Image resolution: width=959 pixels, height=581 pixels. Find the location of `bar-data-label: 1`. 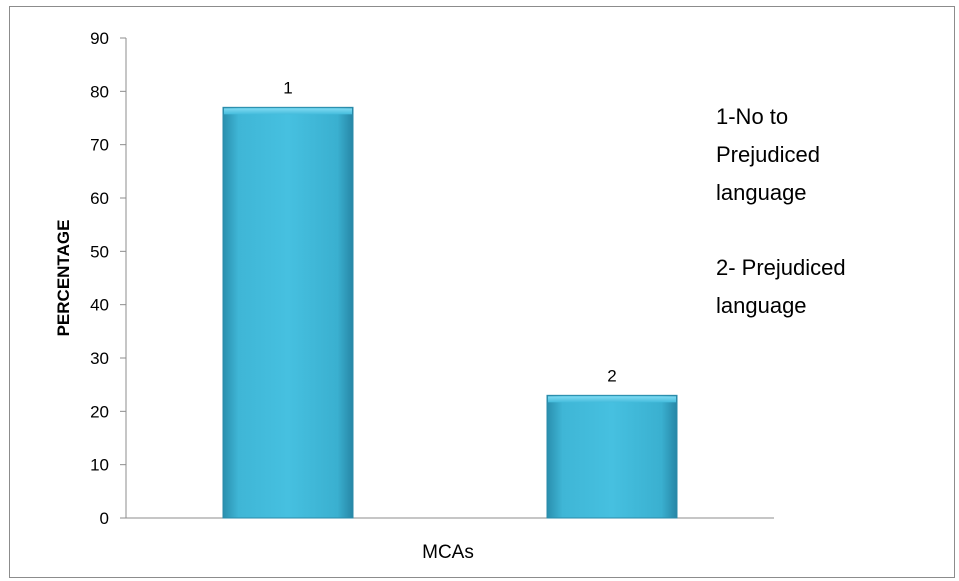

bar-data-label: 1 is located at coordinates (287, 87).